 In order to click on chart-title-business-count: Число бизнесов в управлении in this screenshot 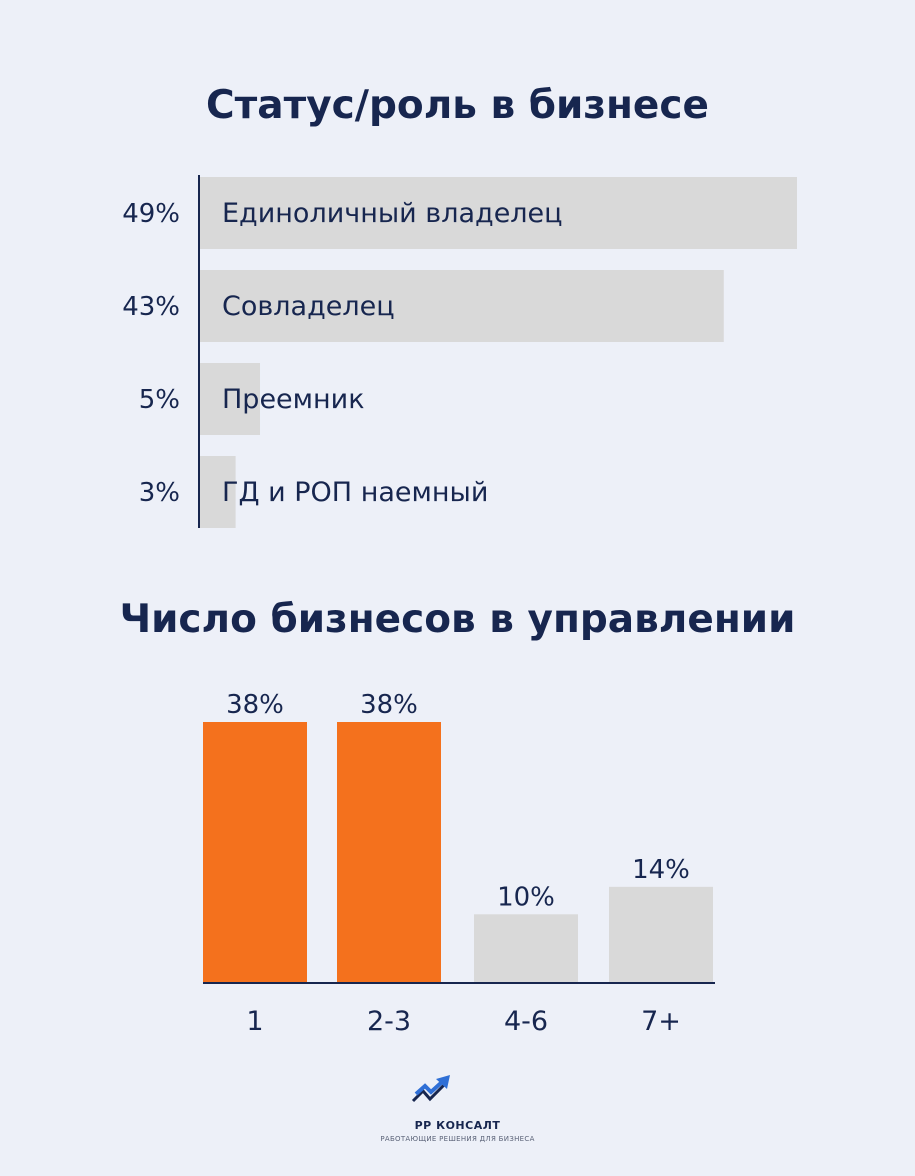, I will do `click(457, 619)`.